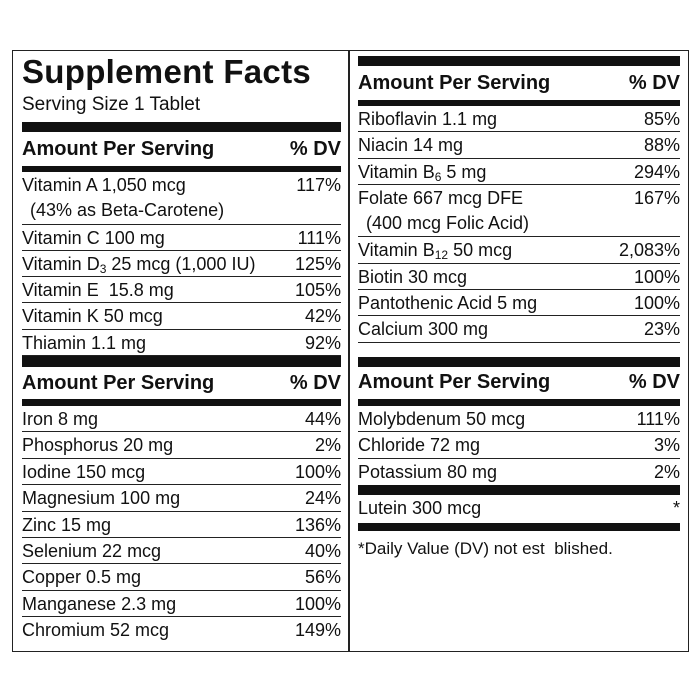  What do you see at coordinates (519, 119) in the screenshot?
I see `nutrient-row: Riboflavin 1.1 mg 85%` at bounding box center [519, 119].